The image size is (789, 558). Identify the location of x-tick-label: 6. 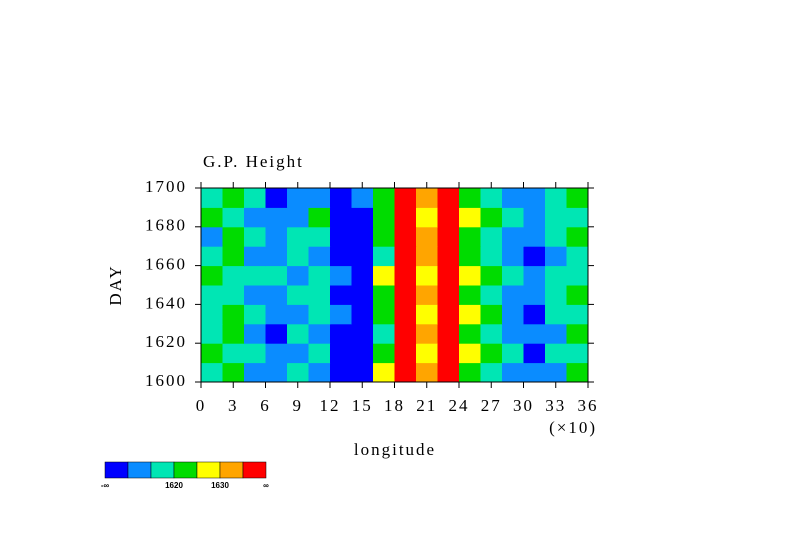
(265, 405).